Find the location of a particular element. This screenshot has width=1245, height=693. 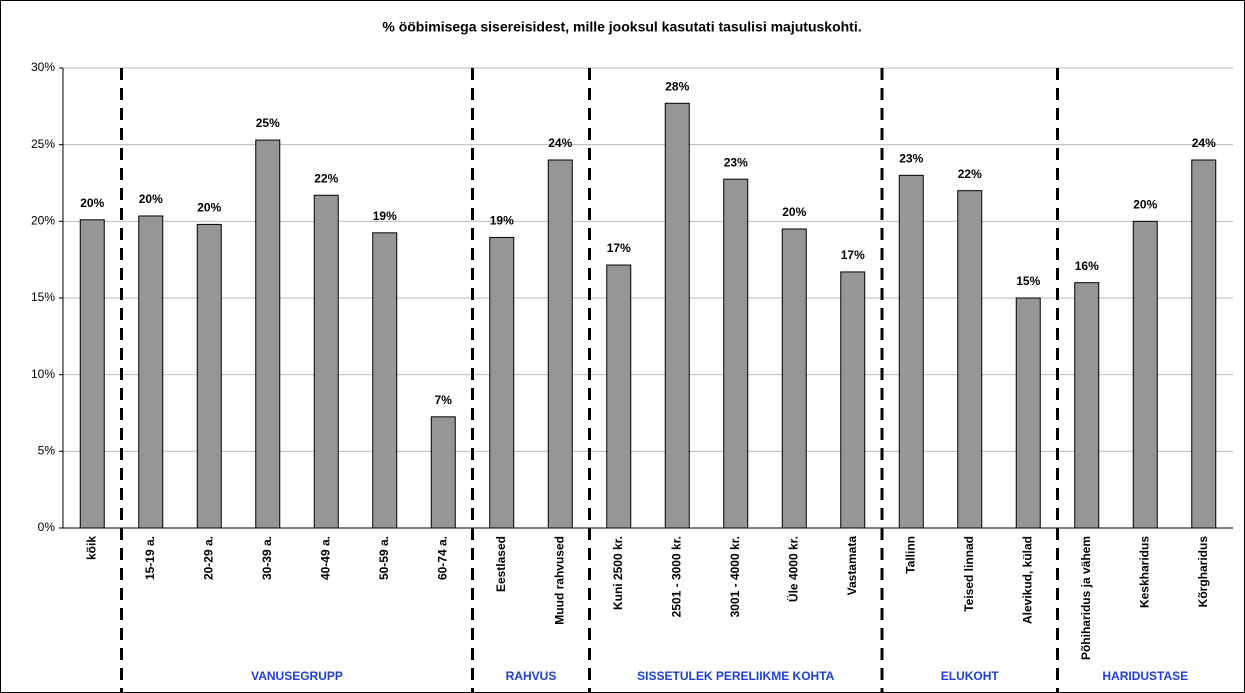

group-label: VANUSEGRUPP is located at coordinates (297, 676).